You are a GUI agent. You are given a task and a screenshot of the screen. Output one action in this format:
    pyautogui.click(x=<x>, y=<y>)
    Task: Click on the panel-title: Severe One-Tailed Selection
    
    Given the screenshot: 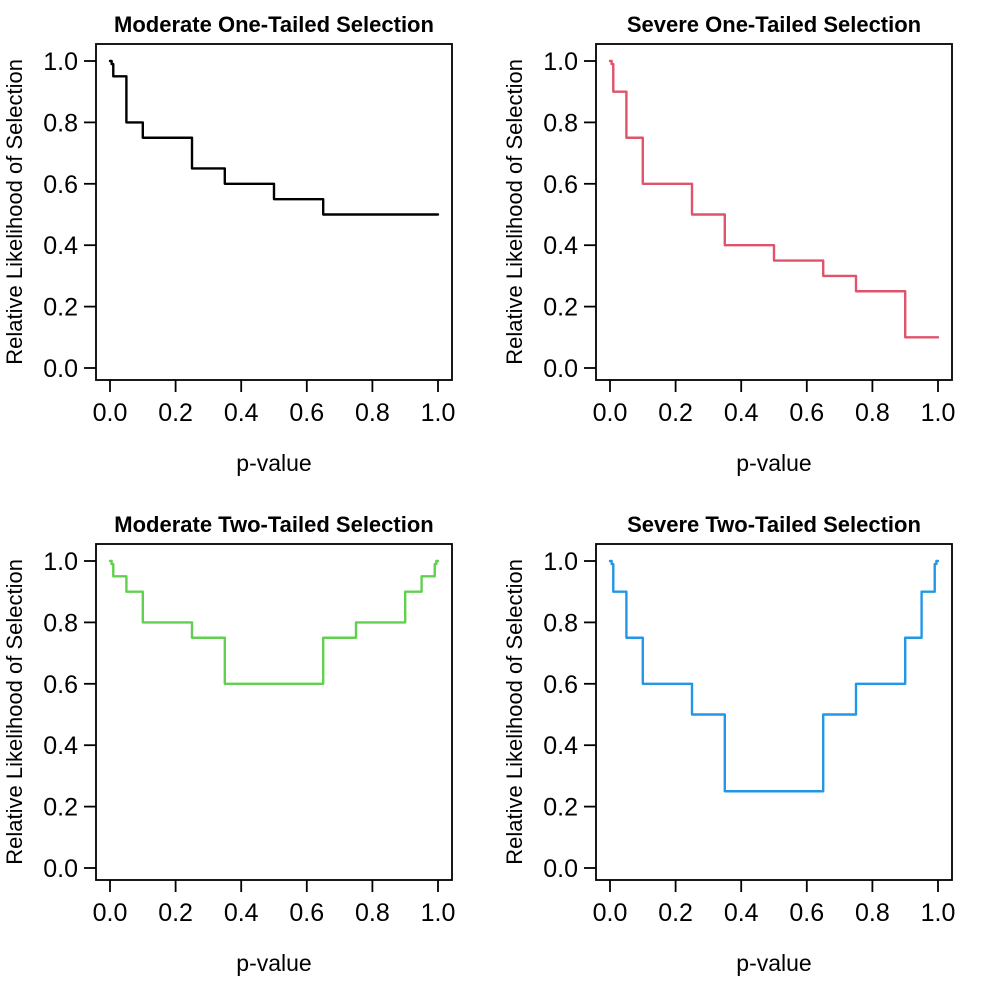 What is the action you would take?
    pyautogui.click(x=774, y=24)
    